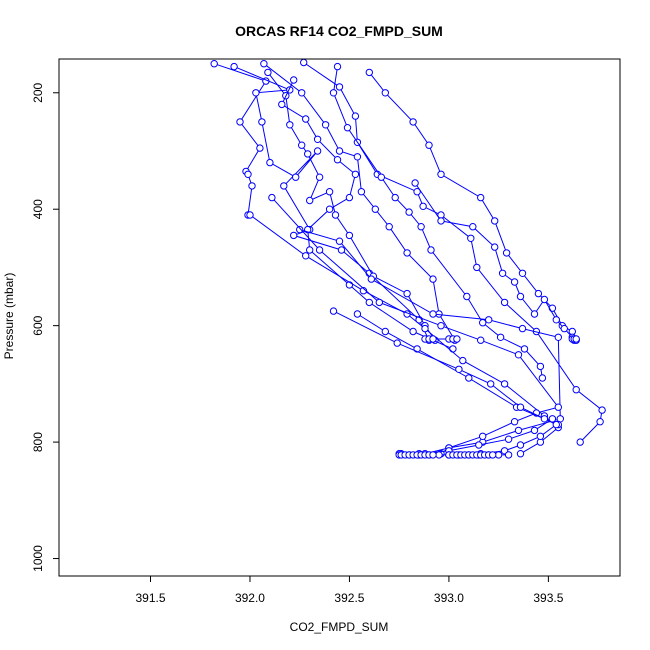 Image resolution: width=650 pixels, height=650 pixels. Describe the element at coordinates (548, 598) in the screenshot. I see `x-tick-label: 393.5` at that location.